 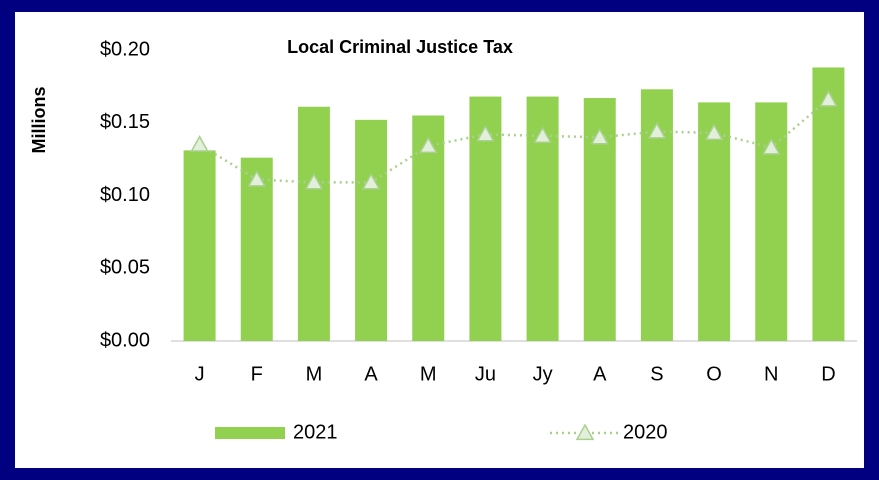 I want to click on y-axis-label: Millions, so click(x=39, y=120).